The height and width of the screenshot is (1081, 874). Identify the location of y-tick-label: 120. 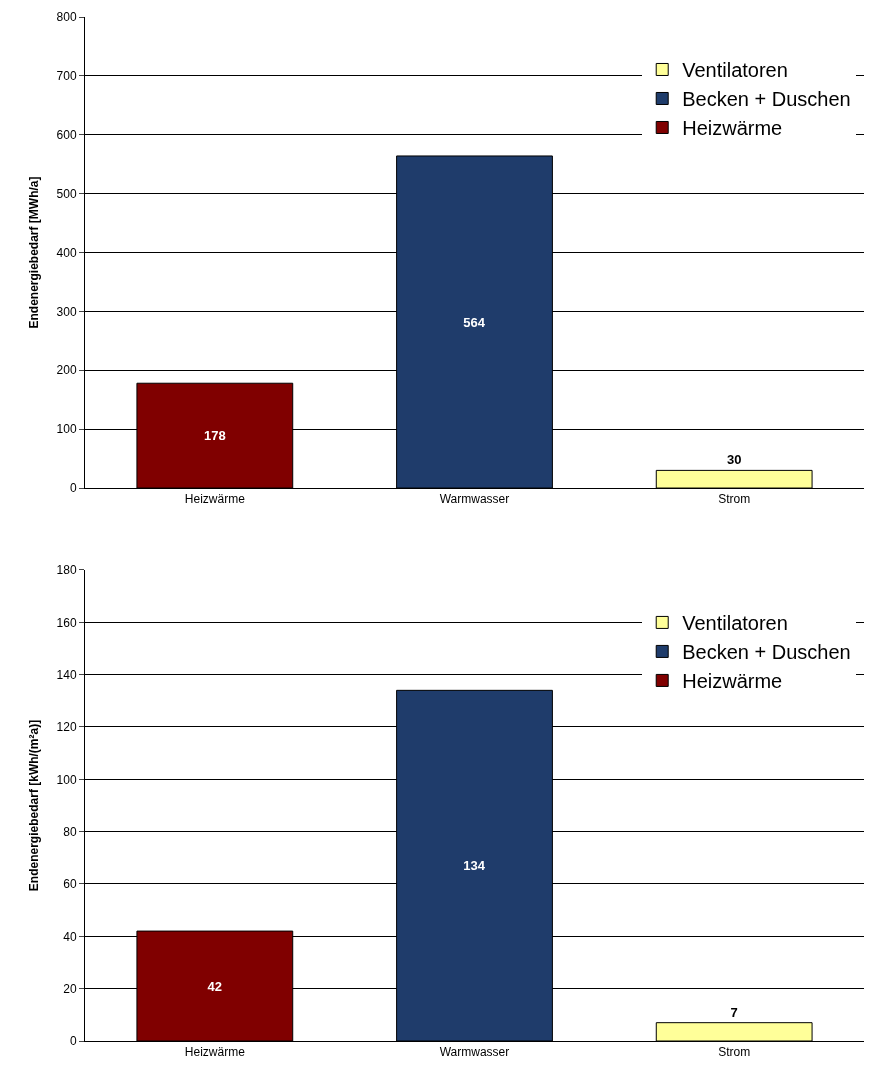
(66, 727).